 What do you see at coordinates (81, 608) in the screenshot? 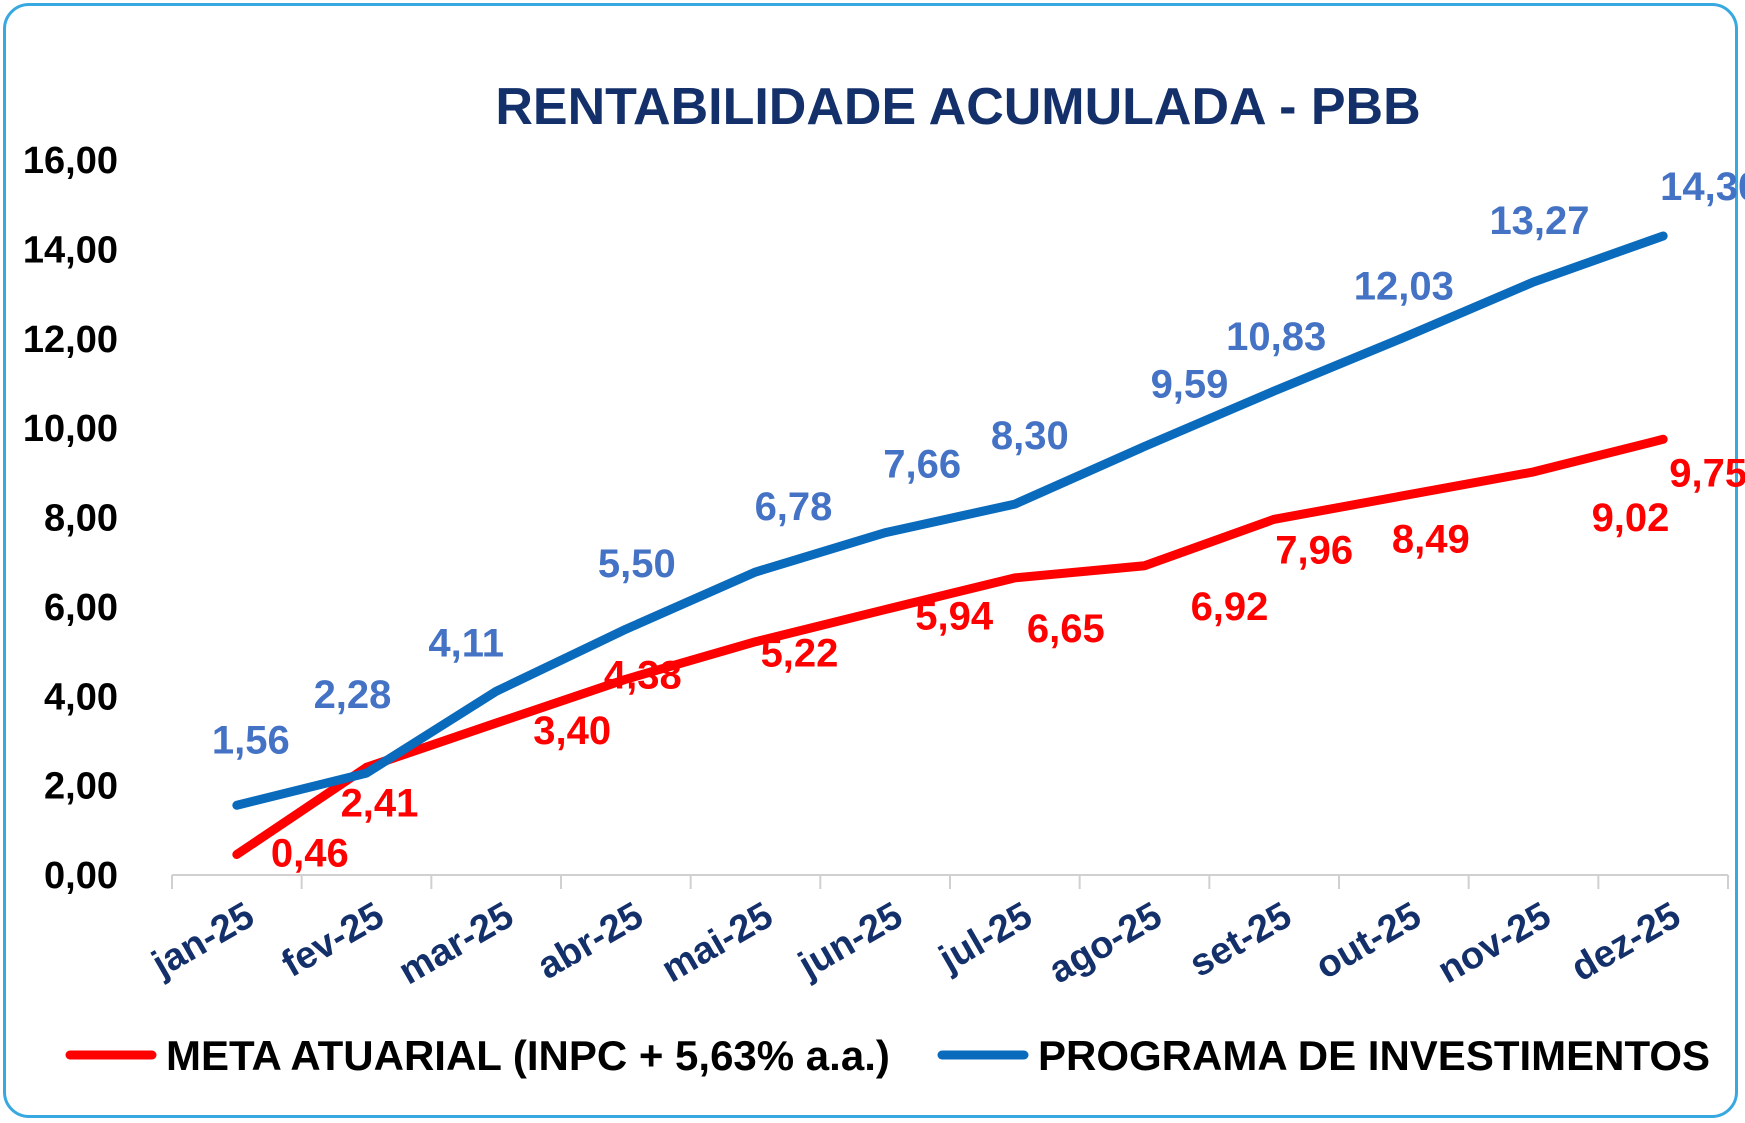
I see `y-tick-label: 6,00` at bounding box center [81, 608].